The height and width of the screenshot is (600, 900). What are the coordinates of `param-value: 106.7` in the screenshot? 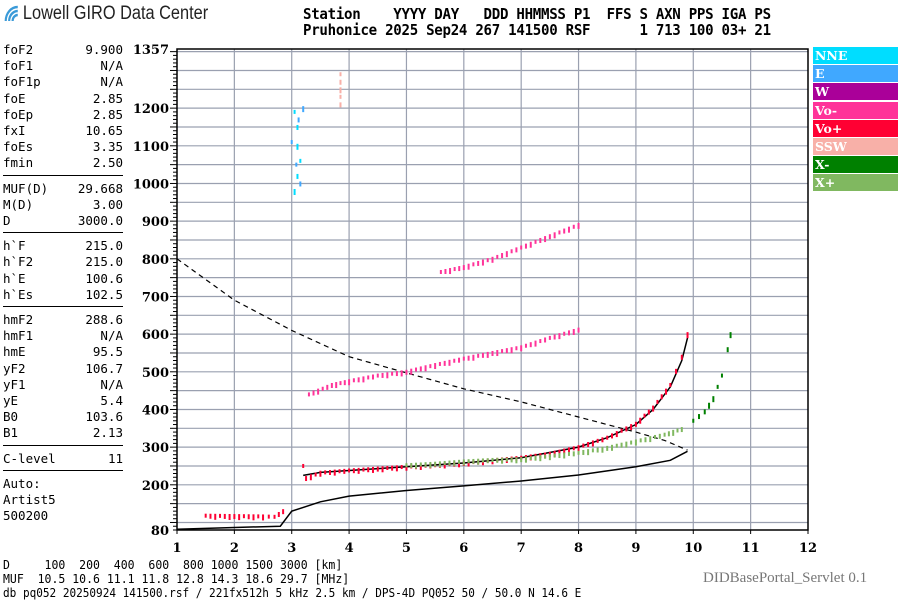 It's located at (104, 368).